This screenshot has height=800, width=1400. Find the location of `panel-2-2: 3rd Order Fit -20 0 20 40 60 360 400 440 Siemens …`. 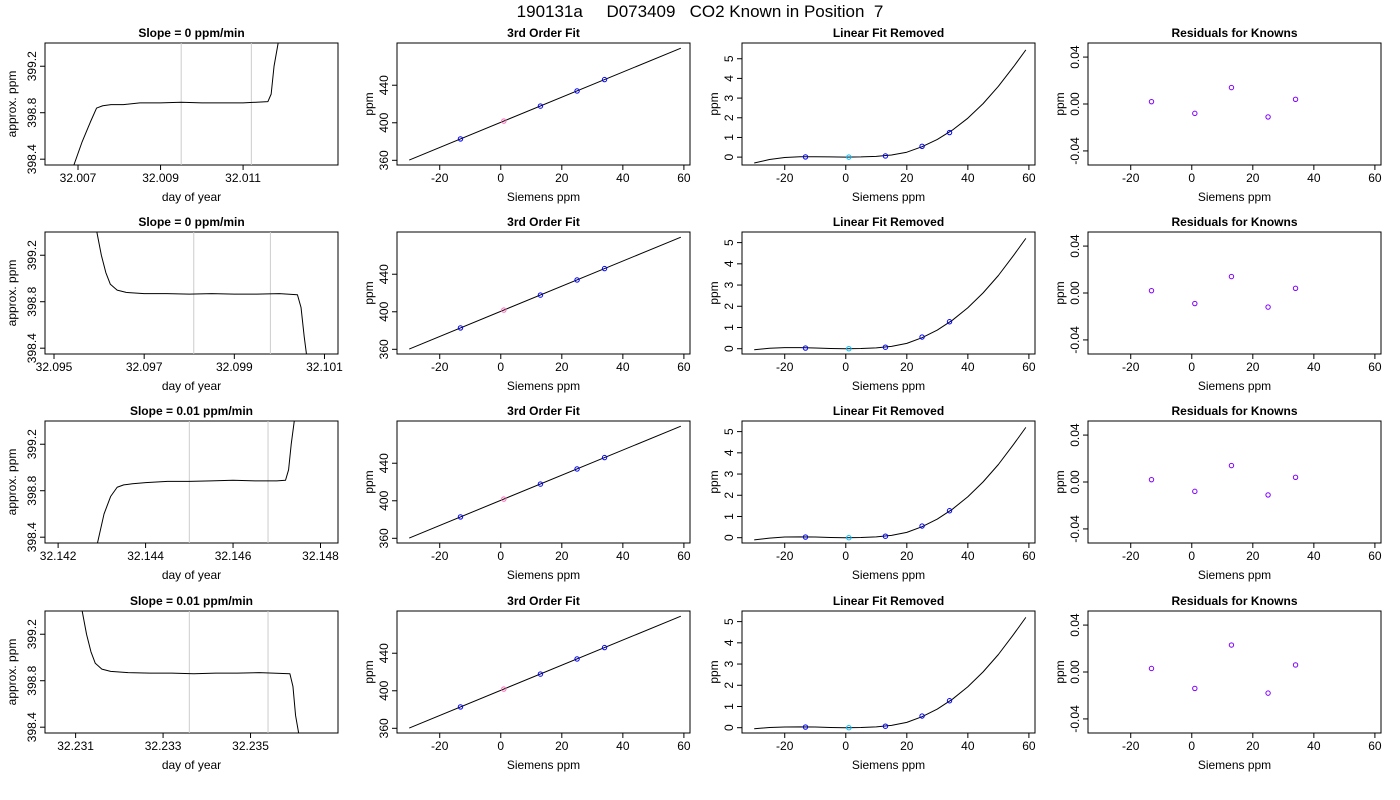

panel-2-2: 3rd Order Fit -20 0 20 40 60 360 400 440 Siemens … is located at coordinates (526, 304).